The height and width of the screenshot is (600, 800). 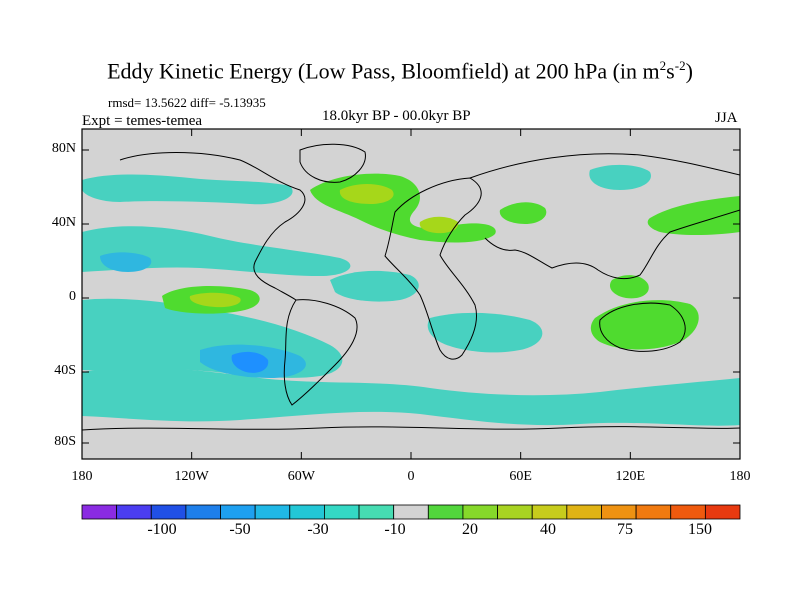 What do you see at coordinates (520, 476) in the screenshot?
I see `lon-label: 60E` at bounding box center [520, 476].